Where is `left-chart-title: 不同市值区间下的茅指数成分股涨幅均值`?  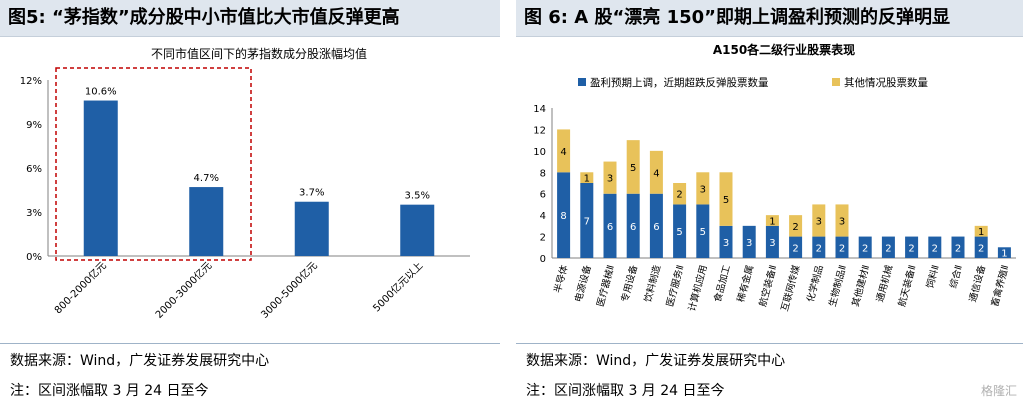 left-chart-title: 不同市值区间下的茅指数成分股涨幅均值 is located at coordinates (259, 53).